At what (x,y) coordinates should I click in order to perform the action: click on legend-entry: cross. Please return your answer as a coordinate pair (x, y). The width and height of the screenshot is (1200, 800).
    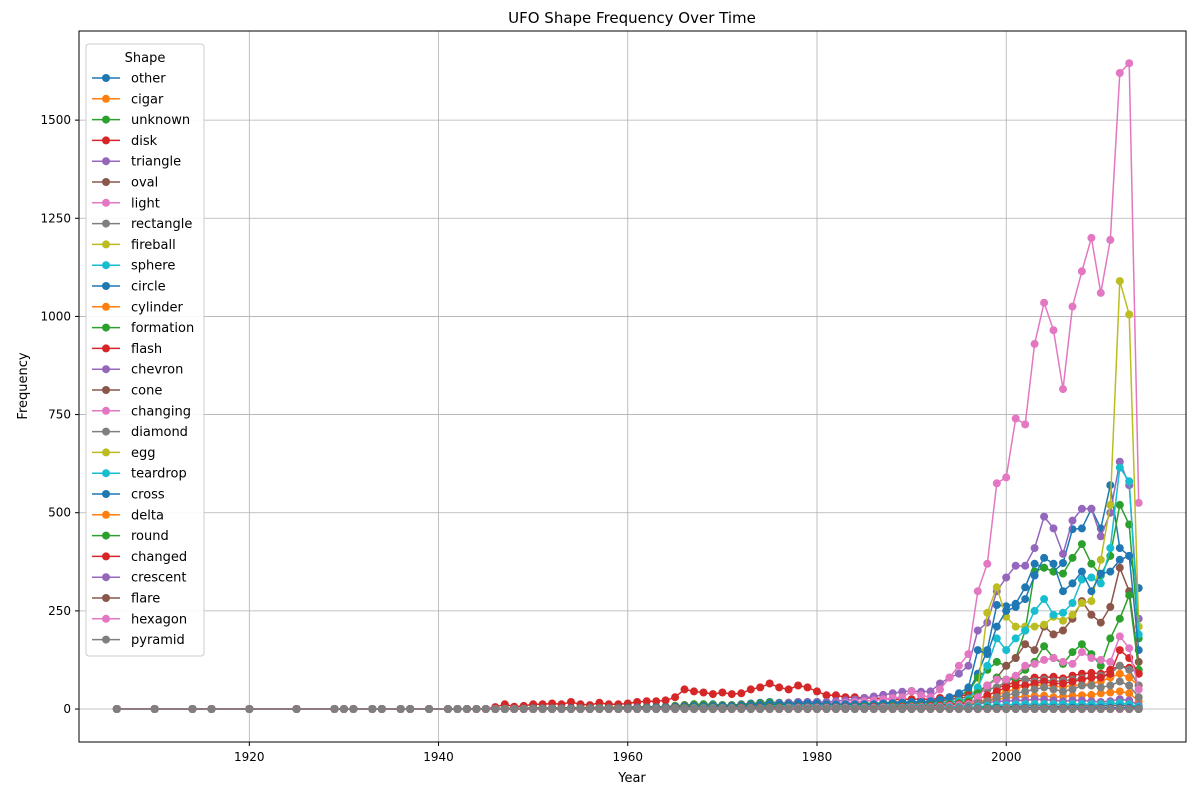
    Looking at the image, I should click on (128, 495).